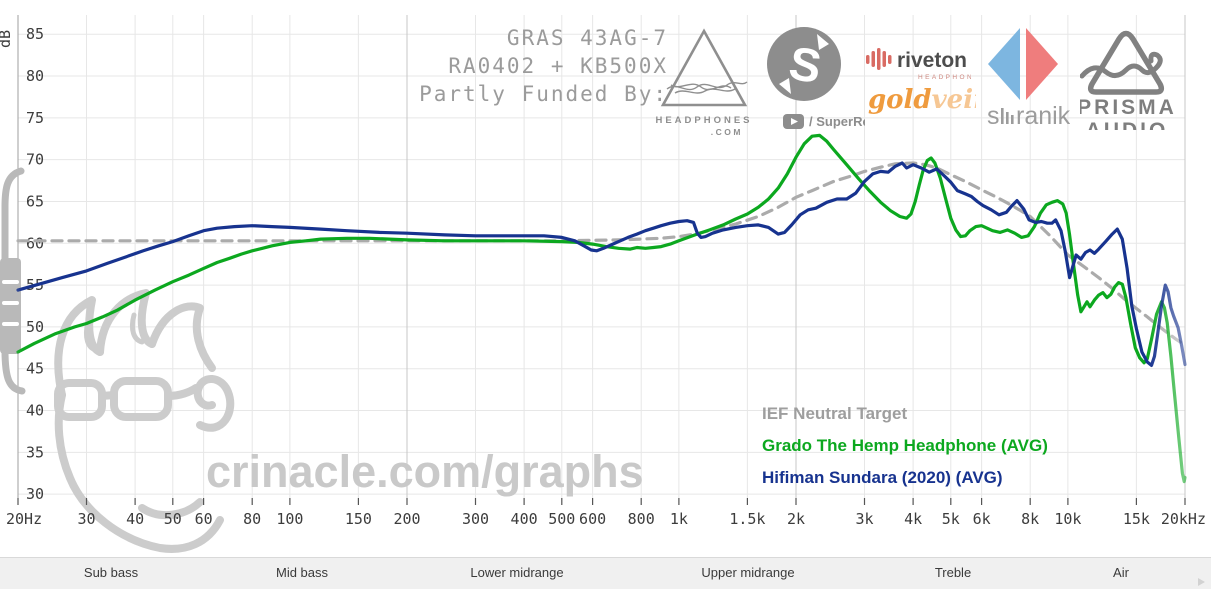  Describe the element at coordinates (289, 519) in the screenshot. I see `svg-text: 100` at that location.